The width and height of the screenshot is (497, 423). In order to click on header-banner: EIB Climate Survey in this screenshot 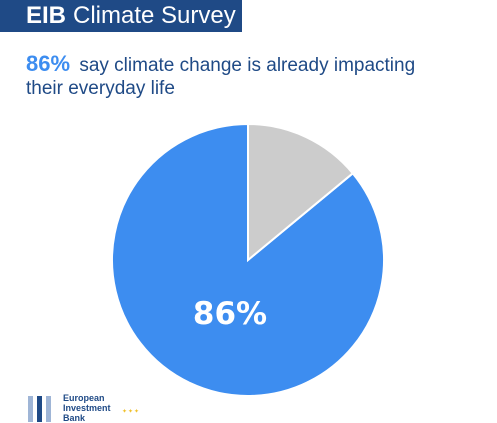, I will do `click(121, 16)`.